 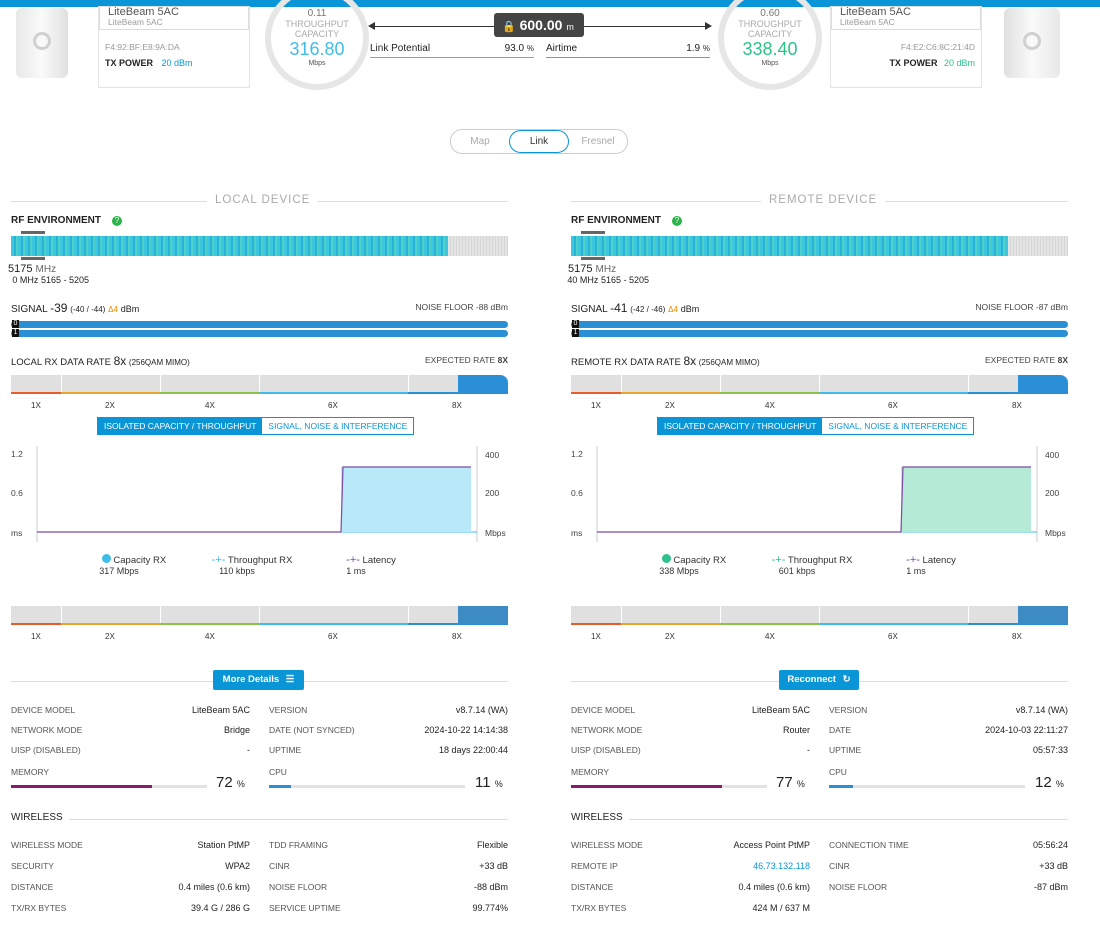 What do you see at coordinates (338, 426) in the screenshot?
I see `local-tab-signal-noise: SIGNAL, NOISE & INTERFERENCE` at bounding box center [338, 426].